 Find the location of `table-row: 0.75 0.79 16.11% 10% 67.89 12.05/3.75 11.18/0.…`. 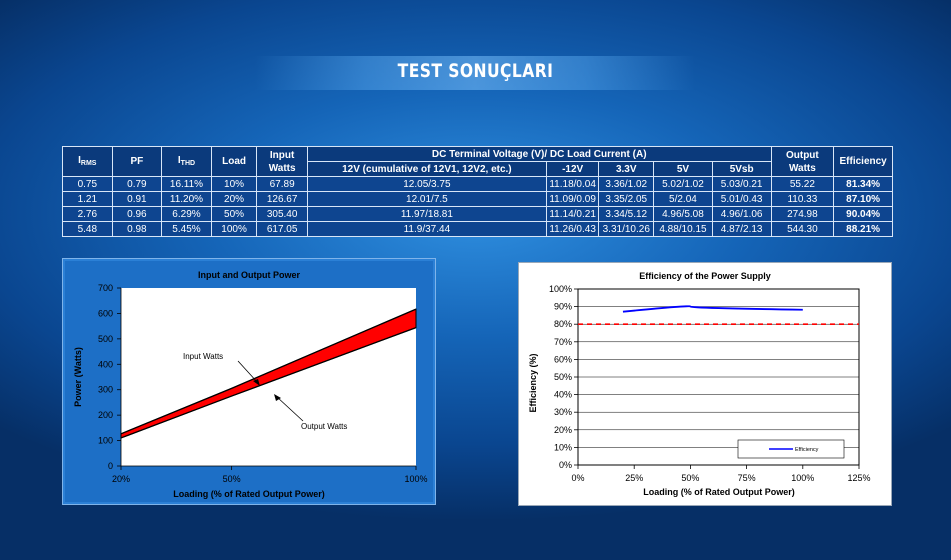

table-row: 0.75 0.79 16.11% 10% 67.89 12.05/3.75 11.18/0.… is located at coordinates (477, 184).